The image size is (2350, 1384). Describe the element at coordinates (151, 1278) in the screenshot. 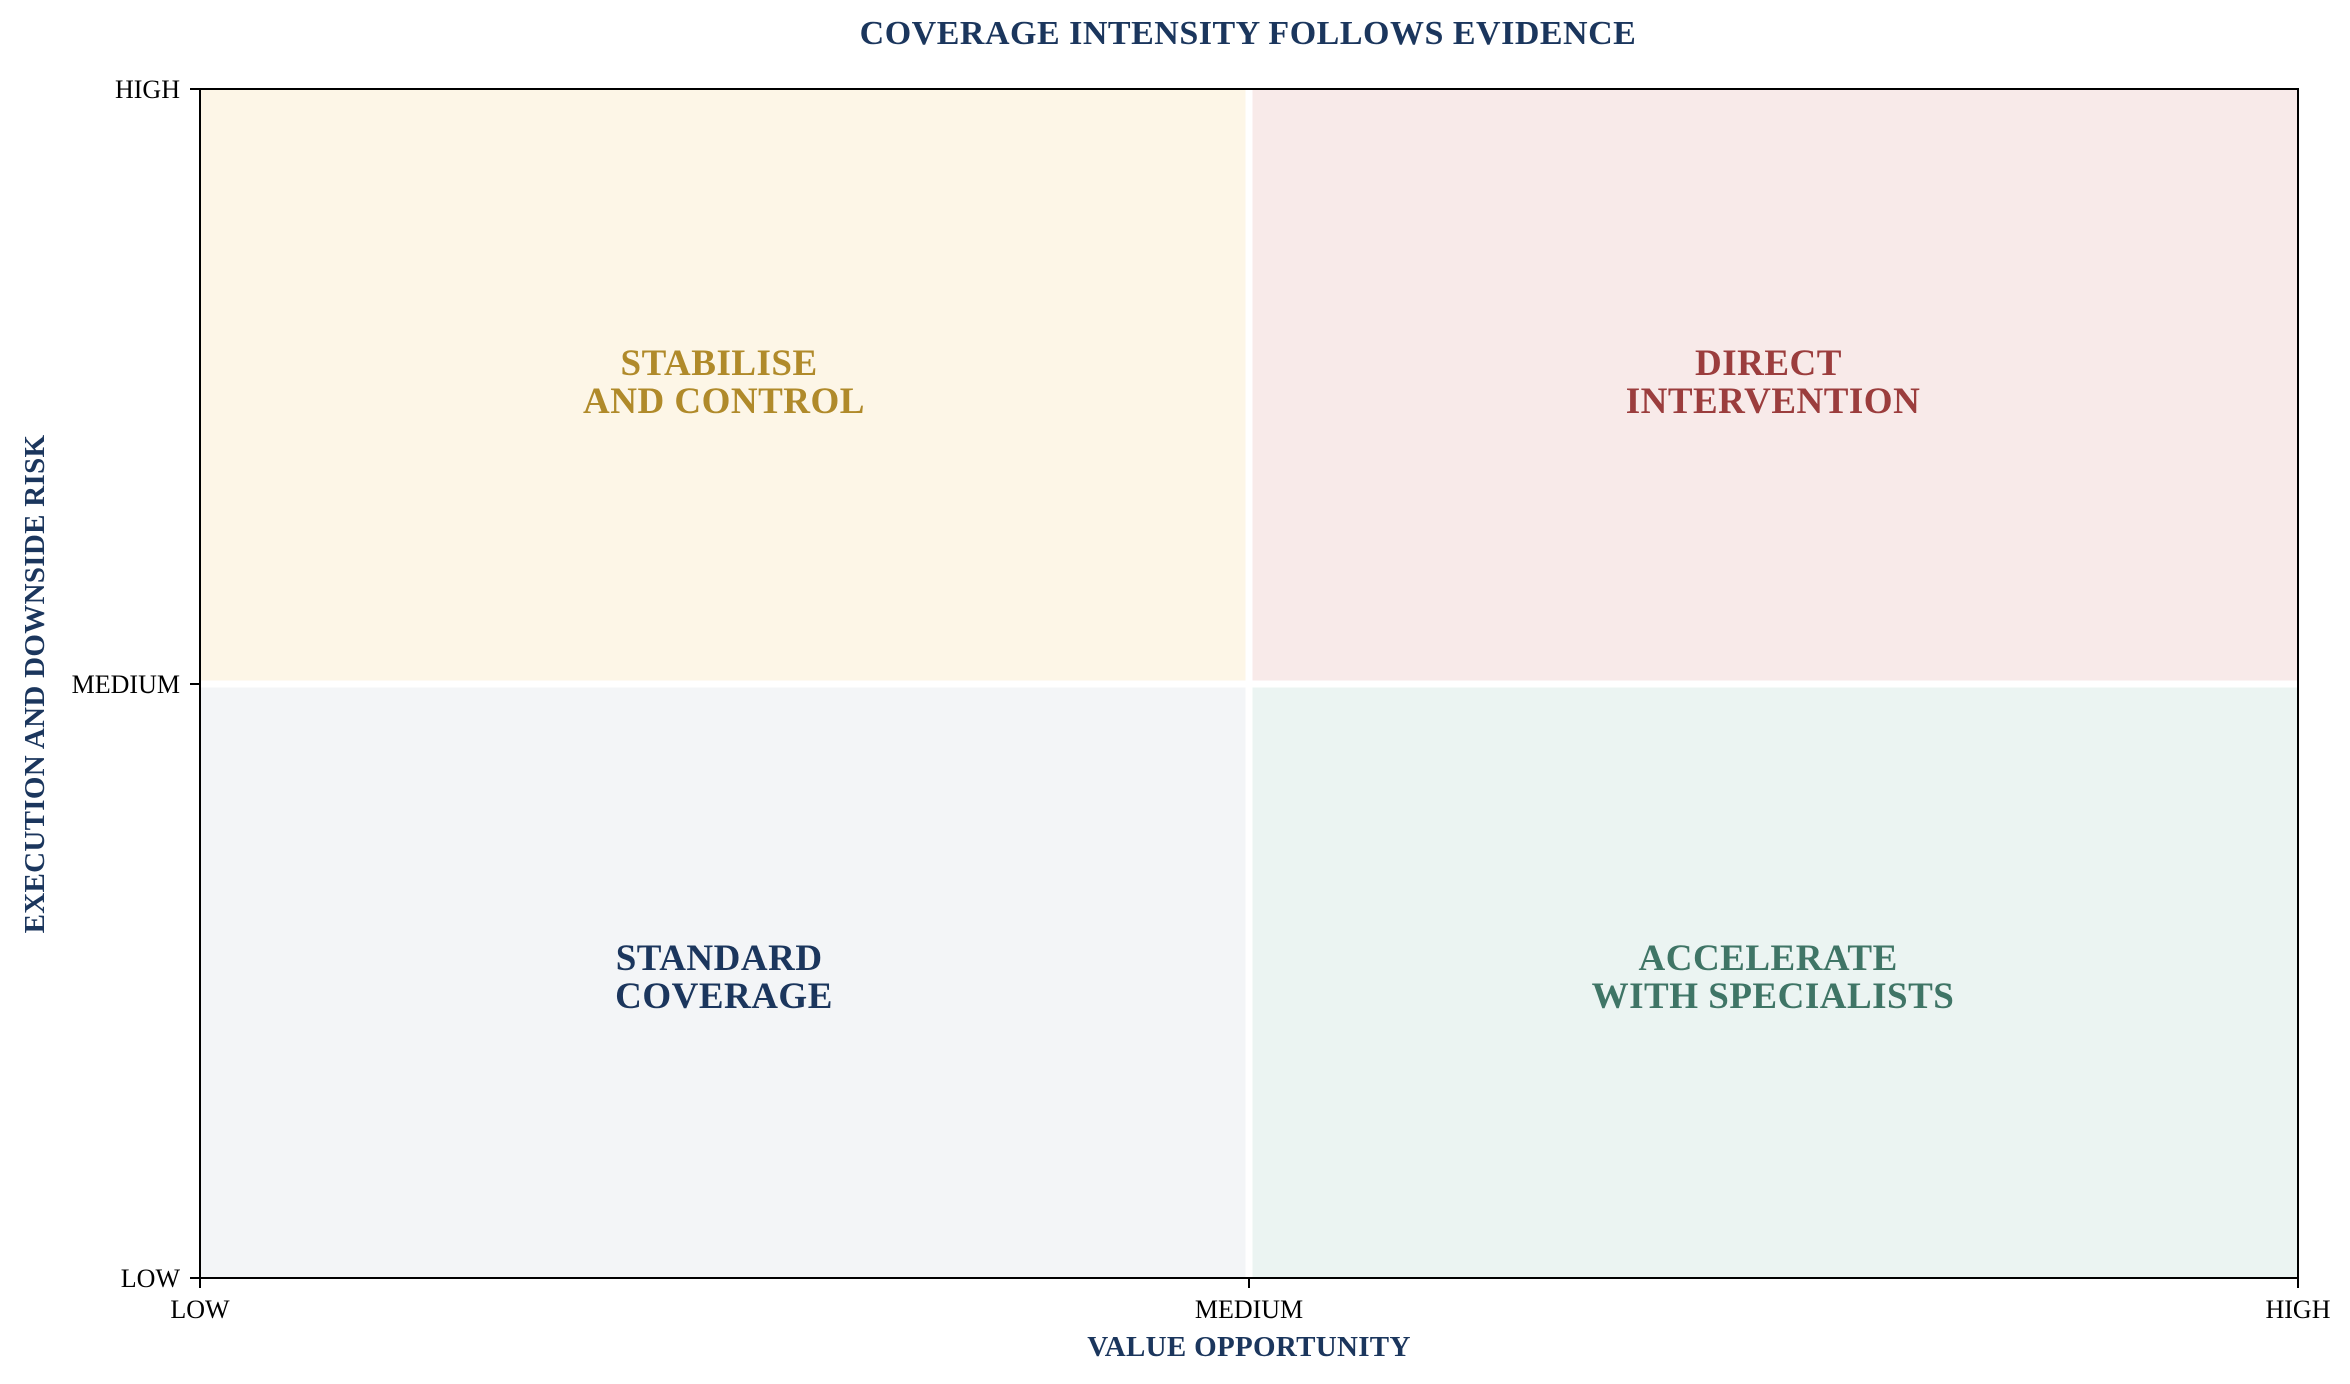

I see `y-tick-label-low: LOW` at that location.